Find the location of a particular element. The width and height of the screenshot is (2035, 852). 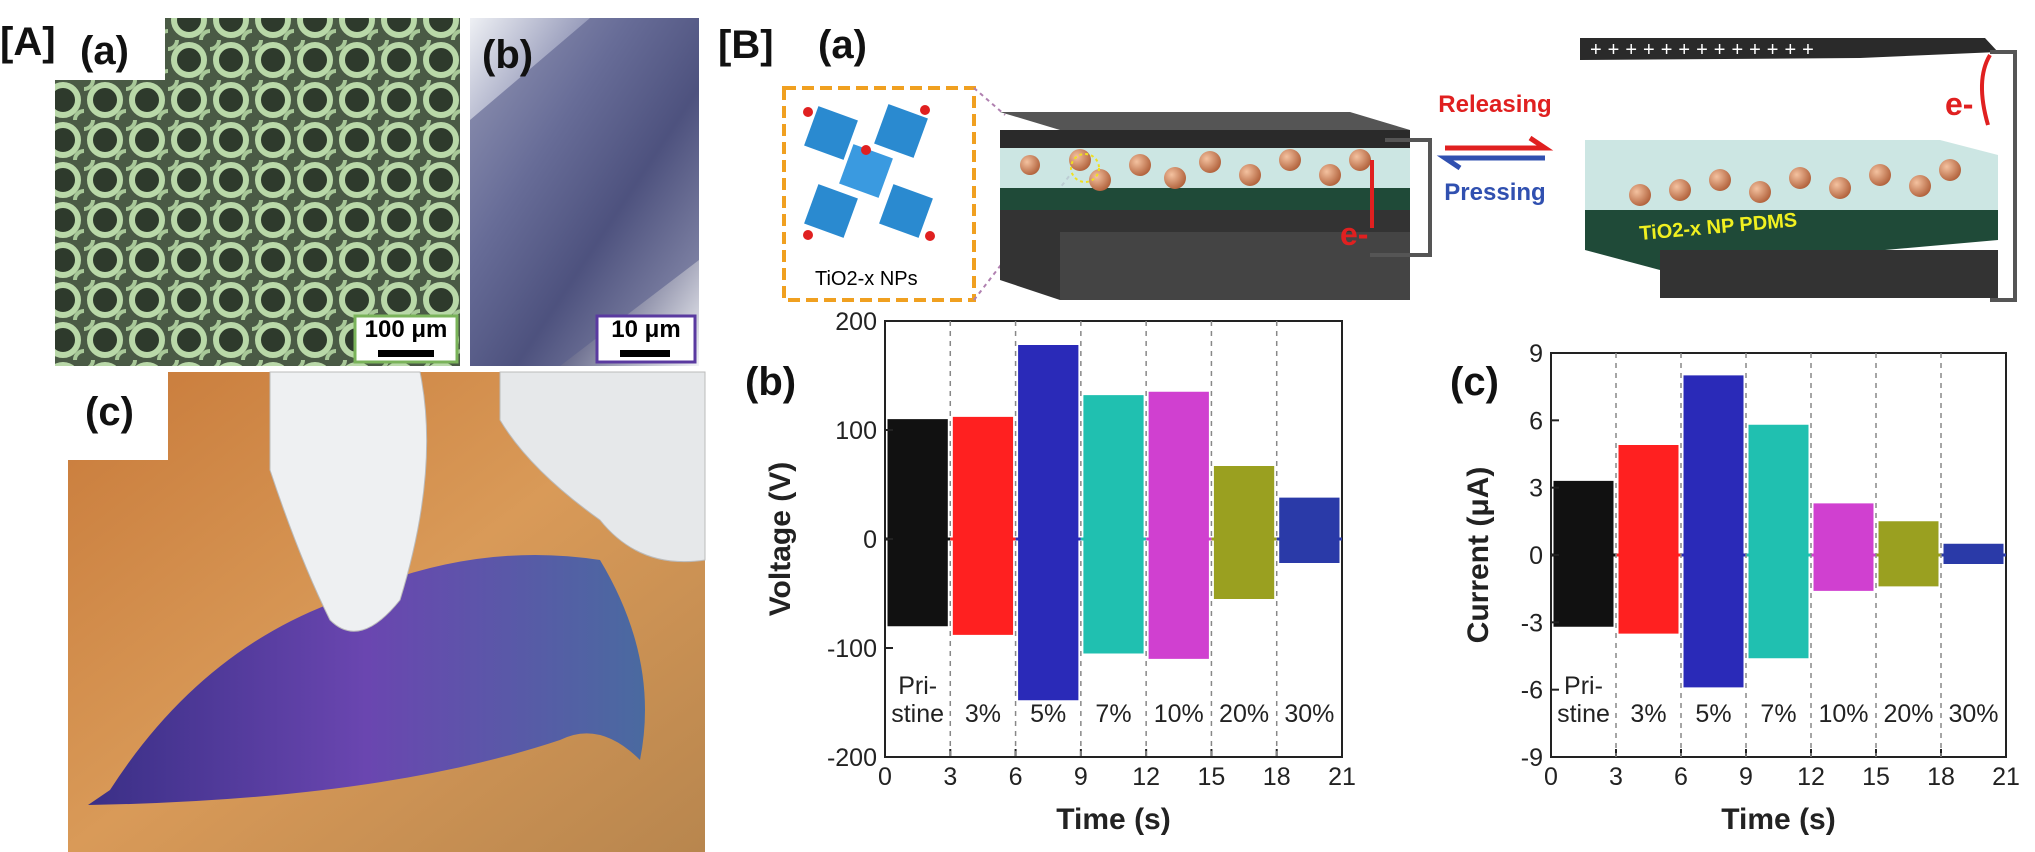

release-label: Releasing is located at coordinates (1494, 104).